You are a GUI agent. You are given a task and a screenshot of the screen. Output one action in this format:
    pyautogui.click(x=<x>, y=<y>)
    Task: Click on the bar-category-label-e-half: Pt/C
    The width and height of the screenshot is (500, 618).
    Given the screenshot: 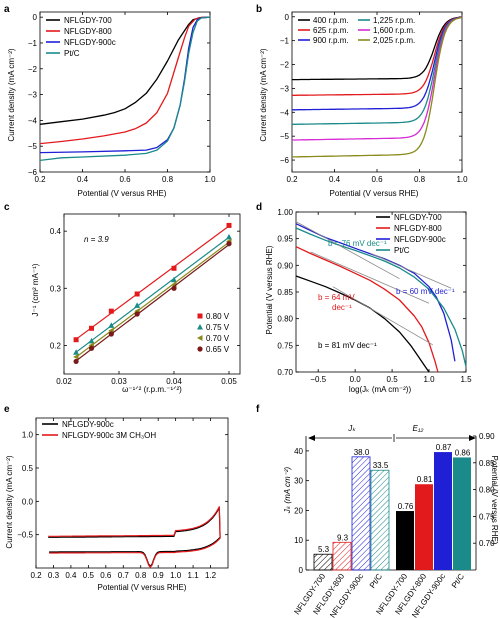 What is the action you would take?
    pyautogui.click(x=458, y=581)
    